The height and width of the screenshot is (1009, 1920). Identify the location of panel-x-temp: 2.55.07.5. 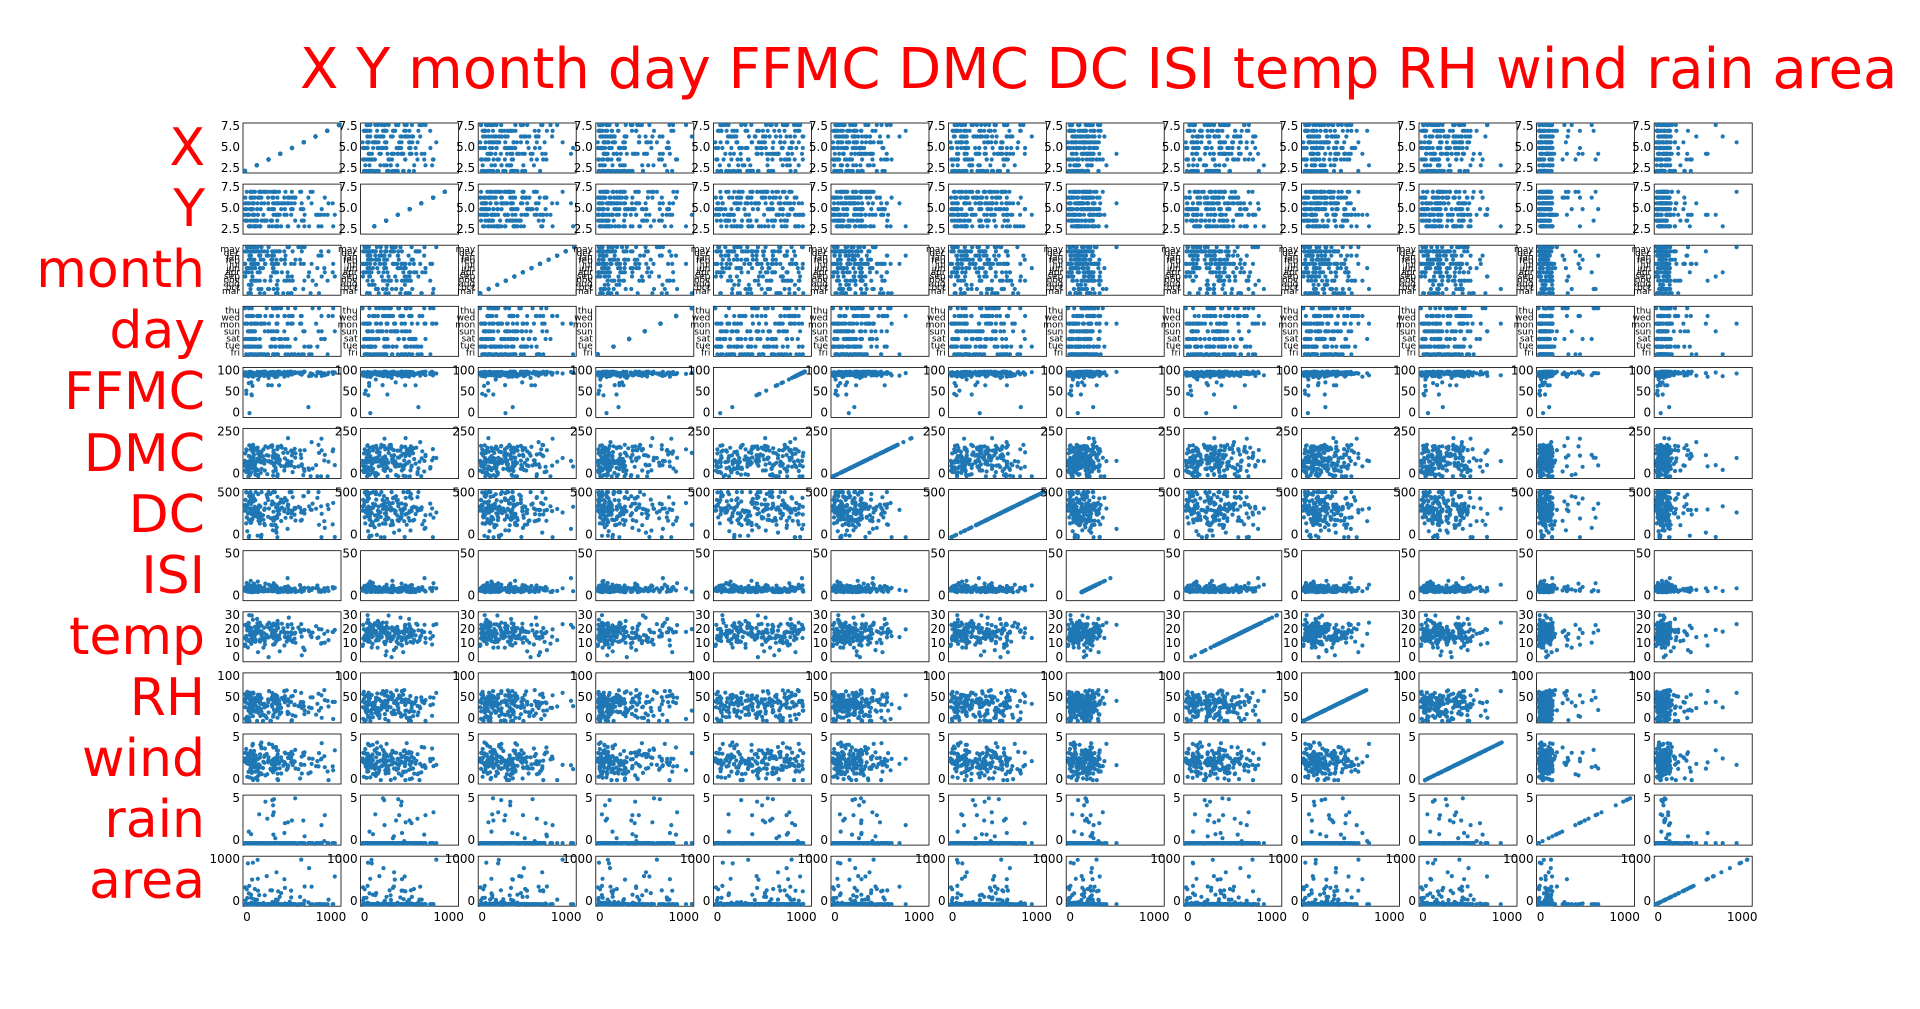
(1222, 147).